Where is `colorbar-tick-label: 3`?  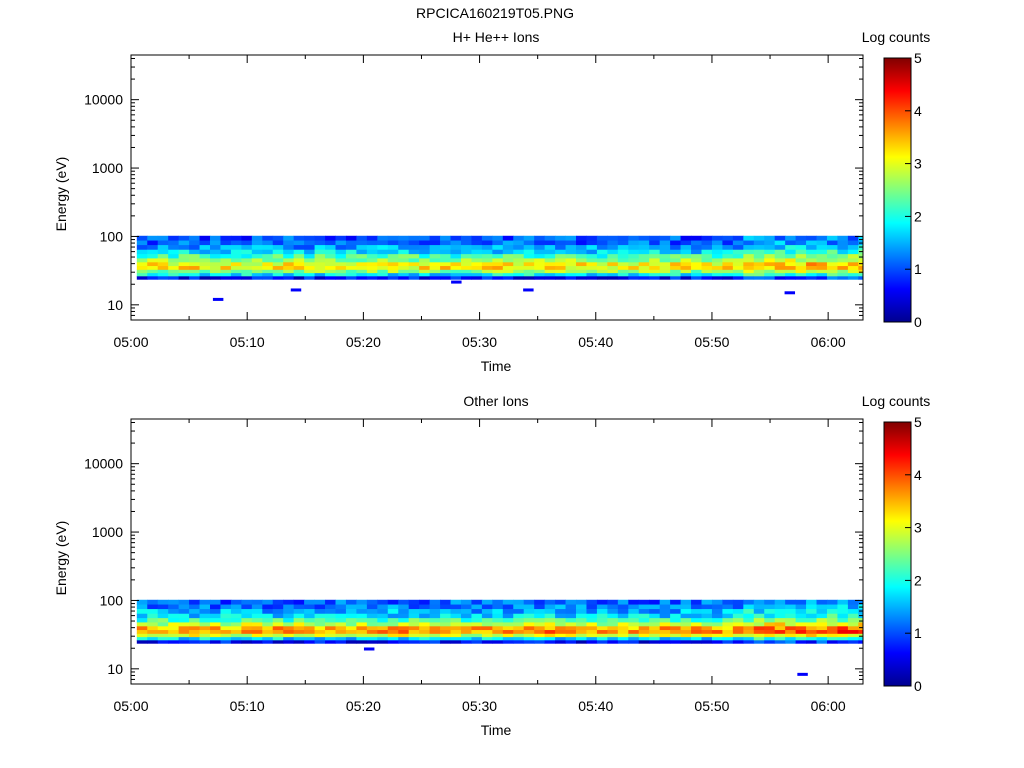 colorbar-tick-label: 3 is located at coordinates (918, 164).